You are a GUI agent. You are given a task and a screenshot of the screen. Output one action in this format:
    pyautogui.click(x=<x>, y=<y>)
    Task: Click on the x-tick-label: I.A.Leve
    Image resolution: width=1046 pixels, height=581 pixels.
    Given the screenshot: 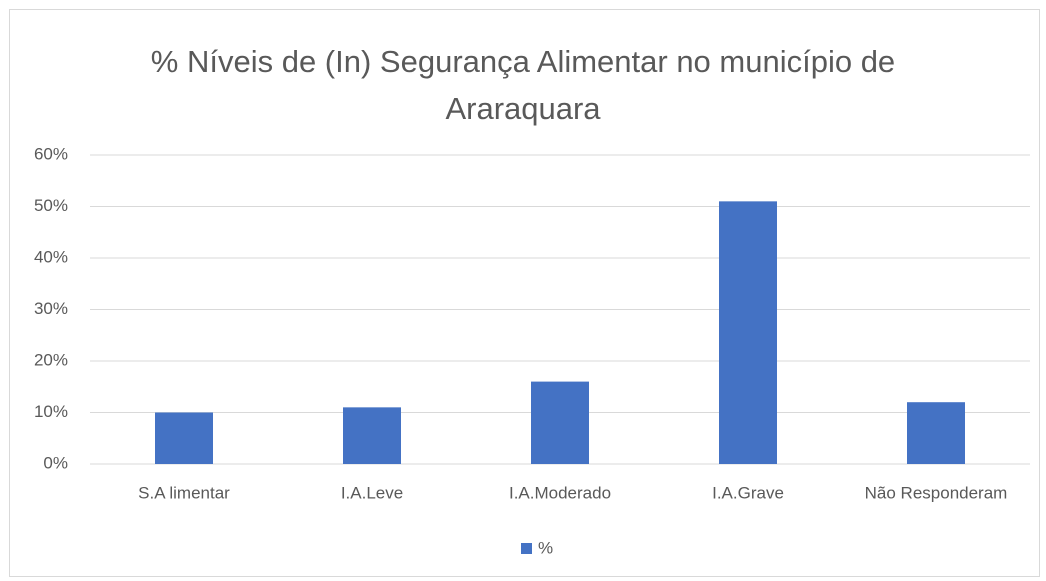 What is the action you would take?
    pyautogui.click(x=372, y=492)
    